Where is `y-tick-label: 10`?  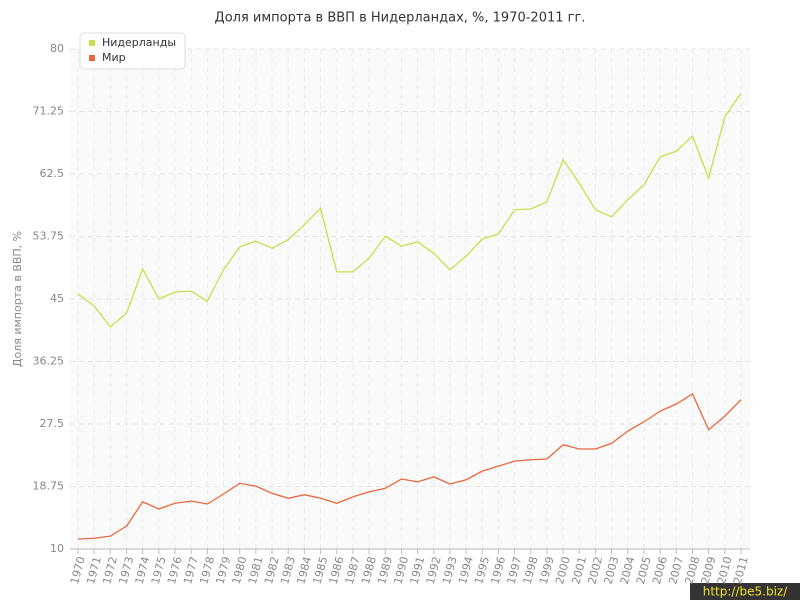 y-tick-label: 10 is located at coordinates (57, 548).